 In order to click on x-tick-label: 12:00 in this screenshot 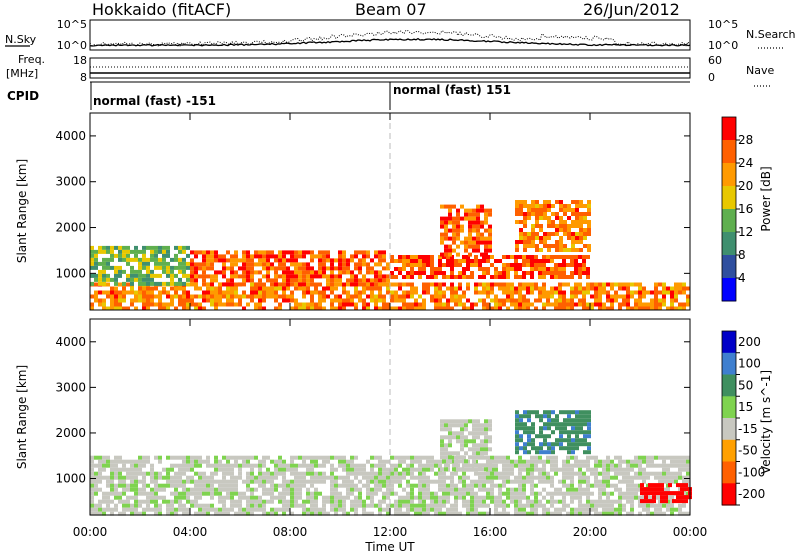, I will do `click(390, 532)`.